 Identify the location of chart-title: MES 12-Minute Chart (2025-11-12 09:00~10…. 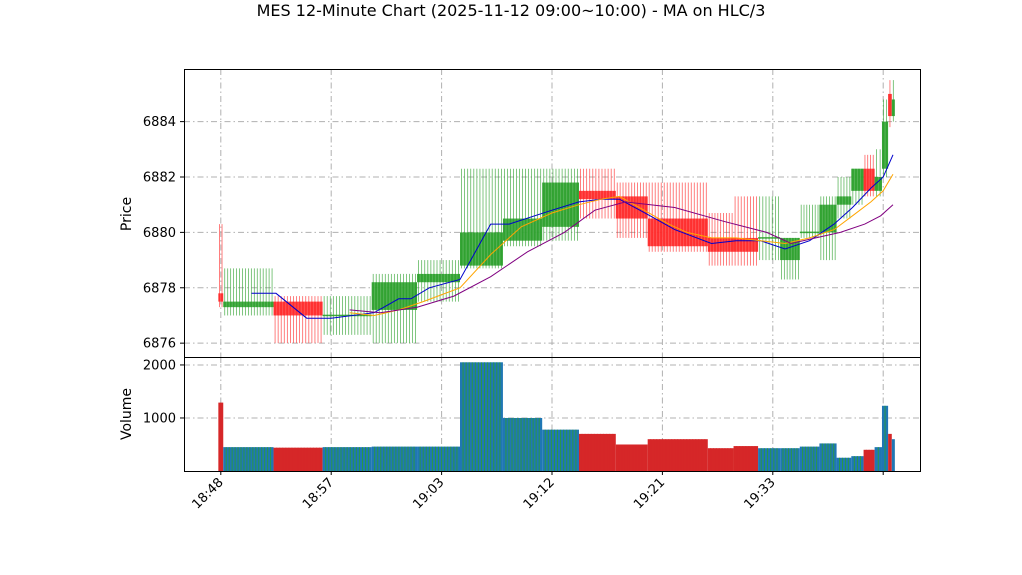
(511, 10).